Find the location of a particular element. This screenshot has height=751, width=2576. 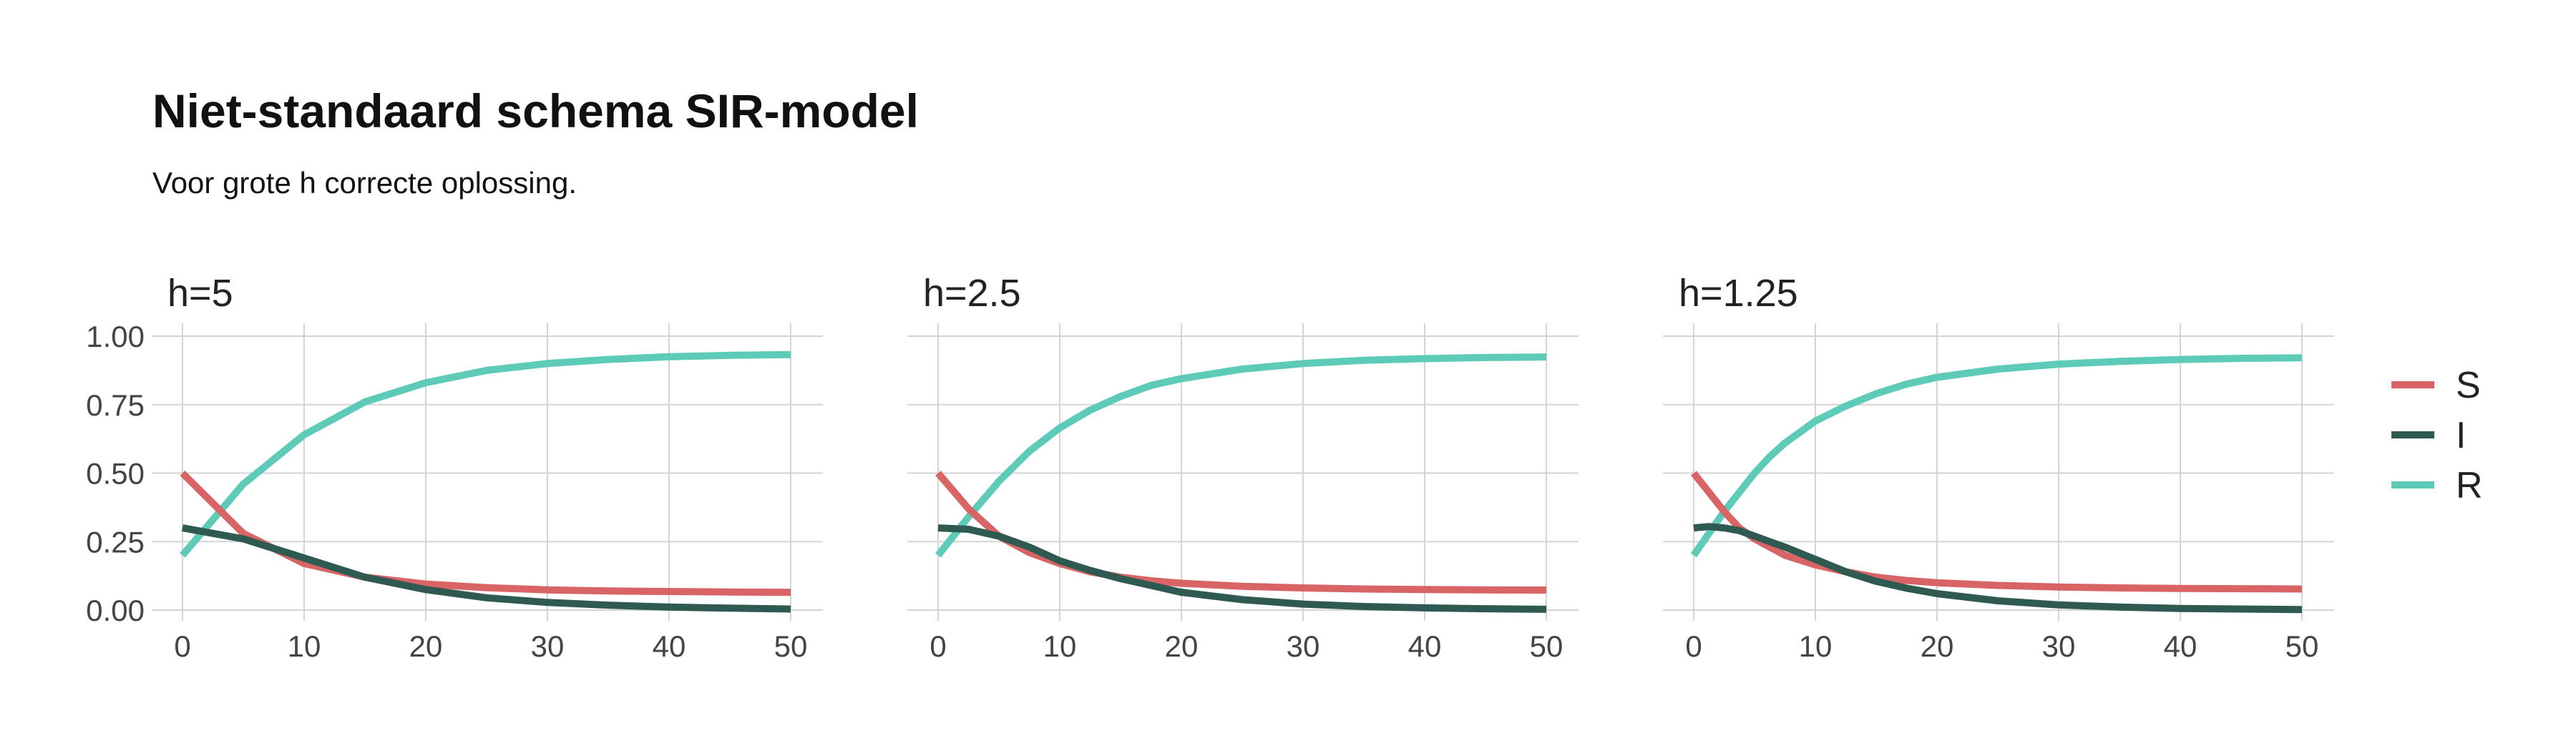

facet-label: h=1.25 is located at coordinates (1738, 293).